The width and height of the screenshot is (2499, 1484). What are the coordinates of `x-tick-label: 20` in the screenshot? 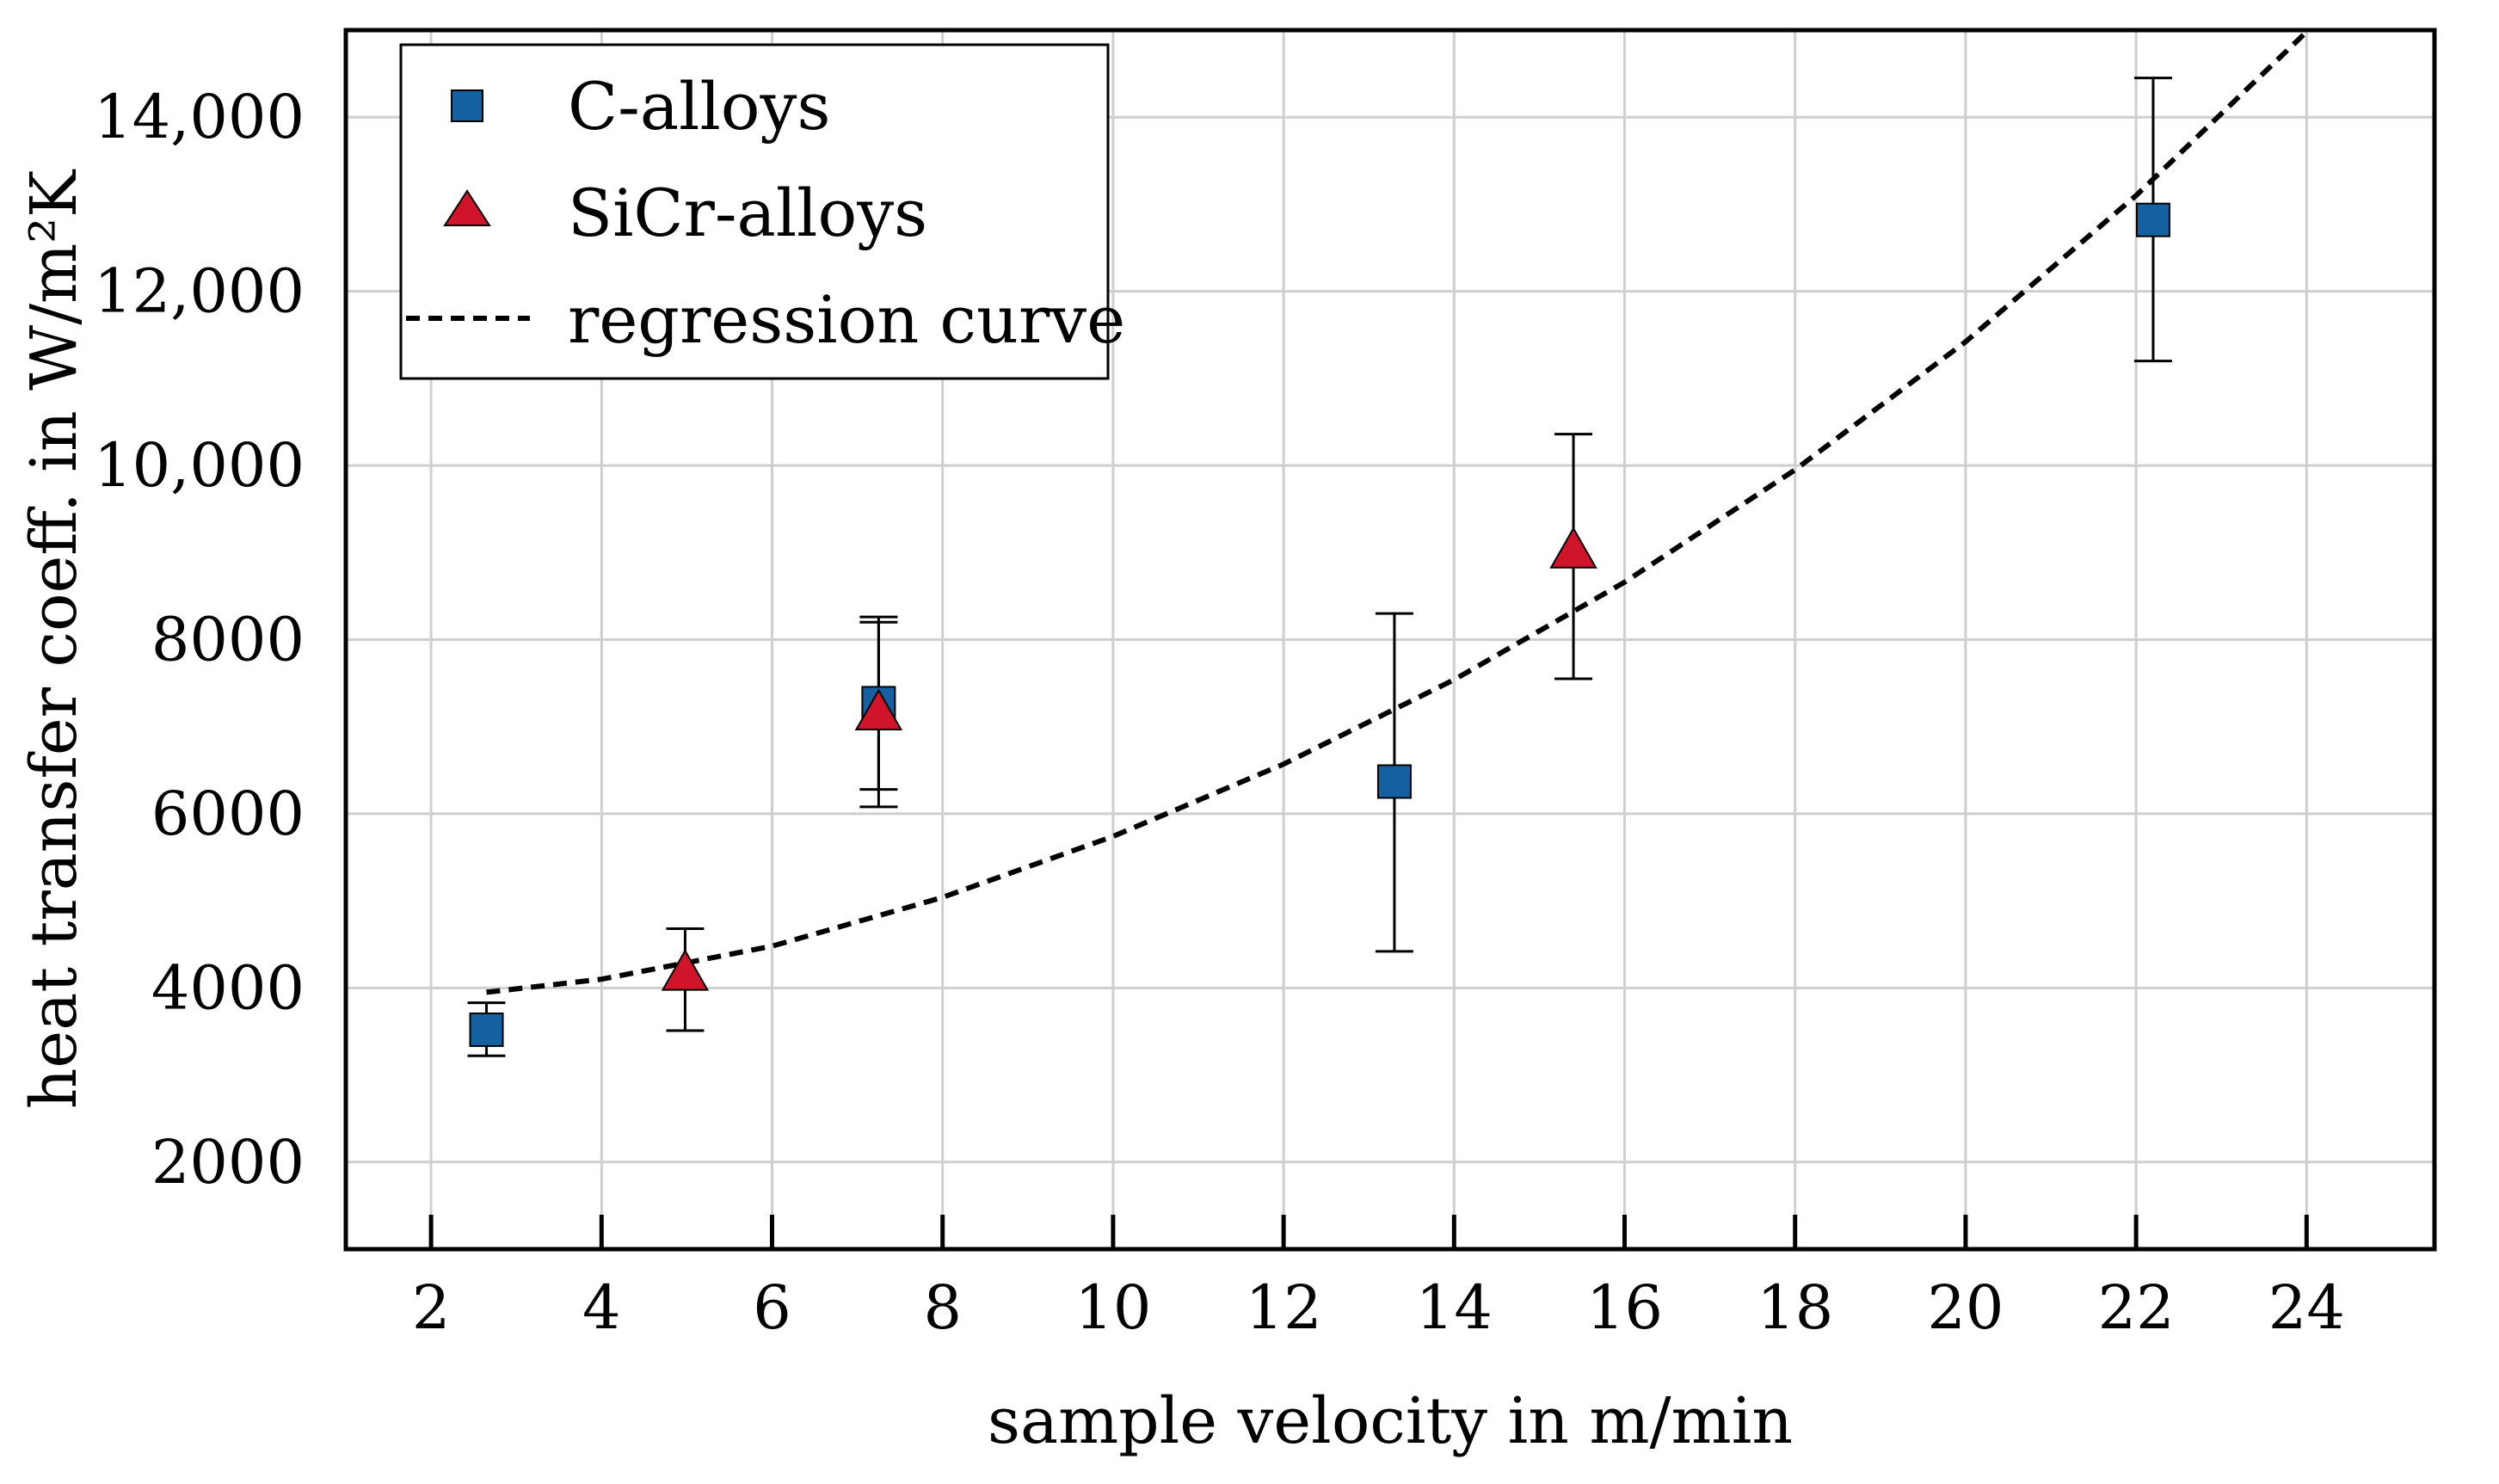 It's located at (1966, 1307).